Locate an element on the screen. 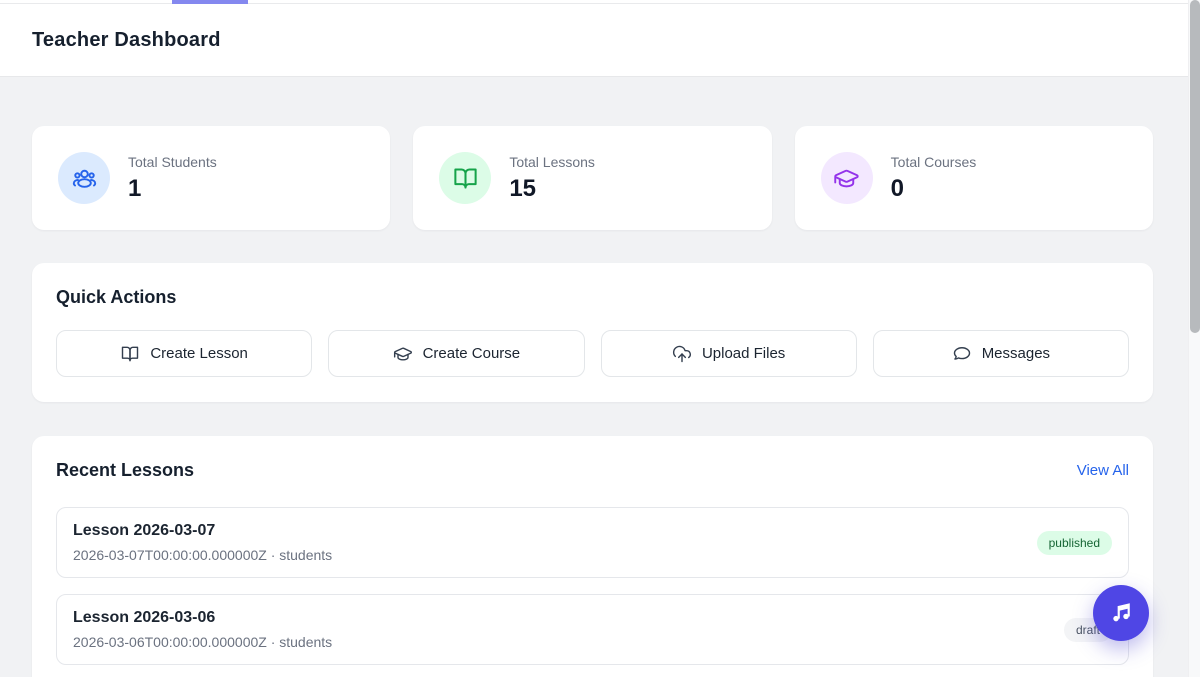 This screenshot has width=1200, height=677. upload-files-button: Upload Files is located at coordinates (728, 353).